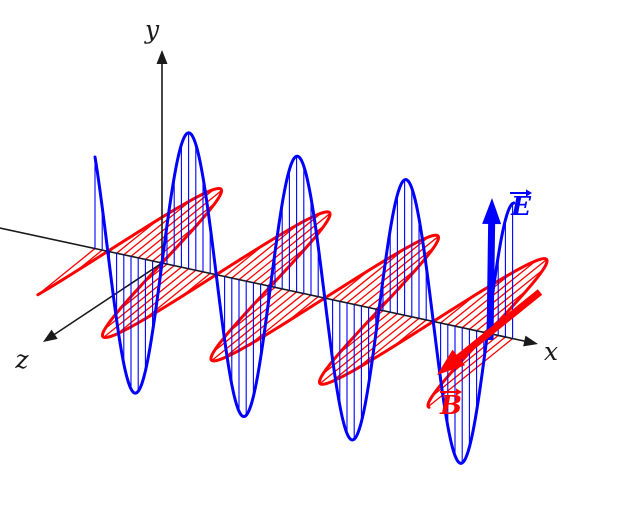 Image resolution: width=627 pixels, height=522 pixels. I want to click on z-axis-head, so click(50, 335).